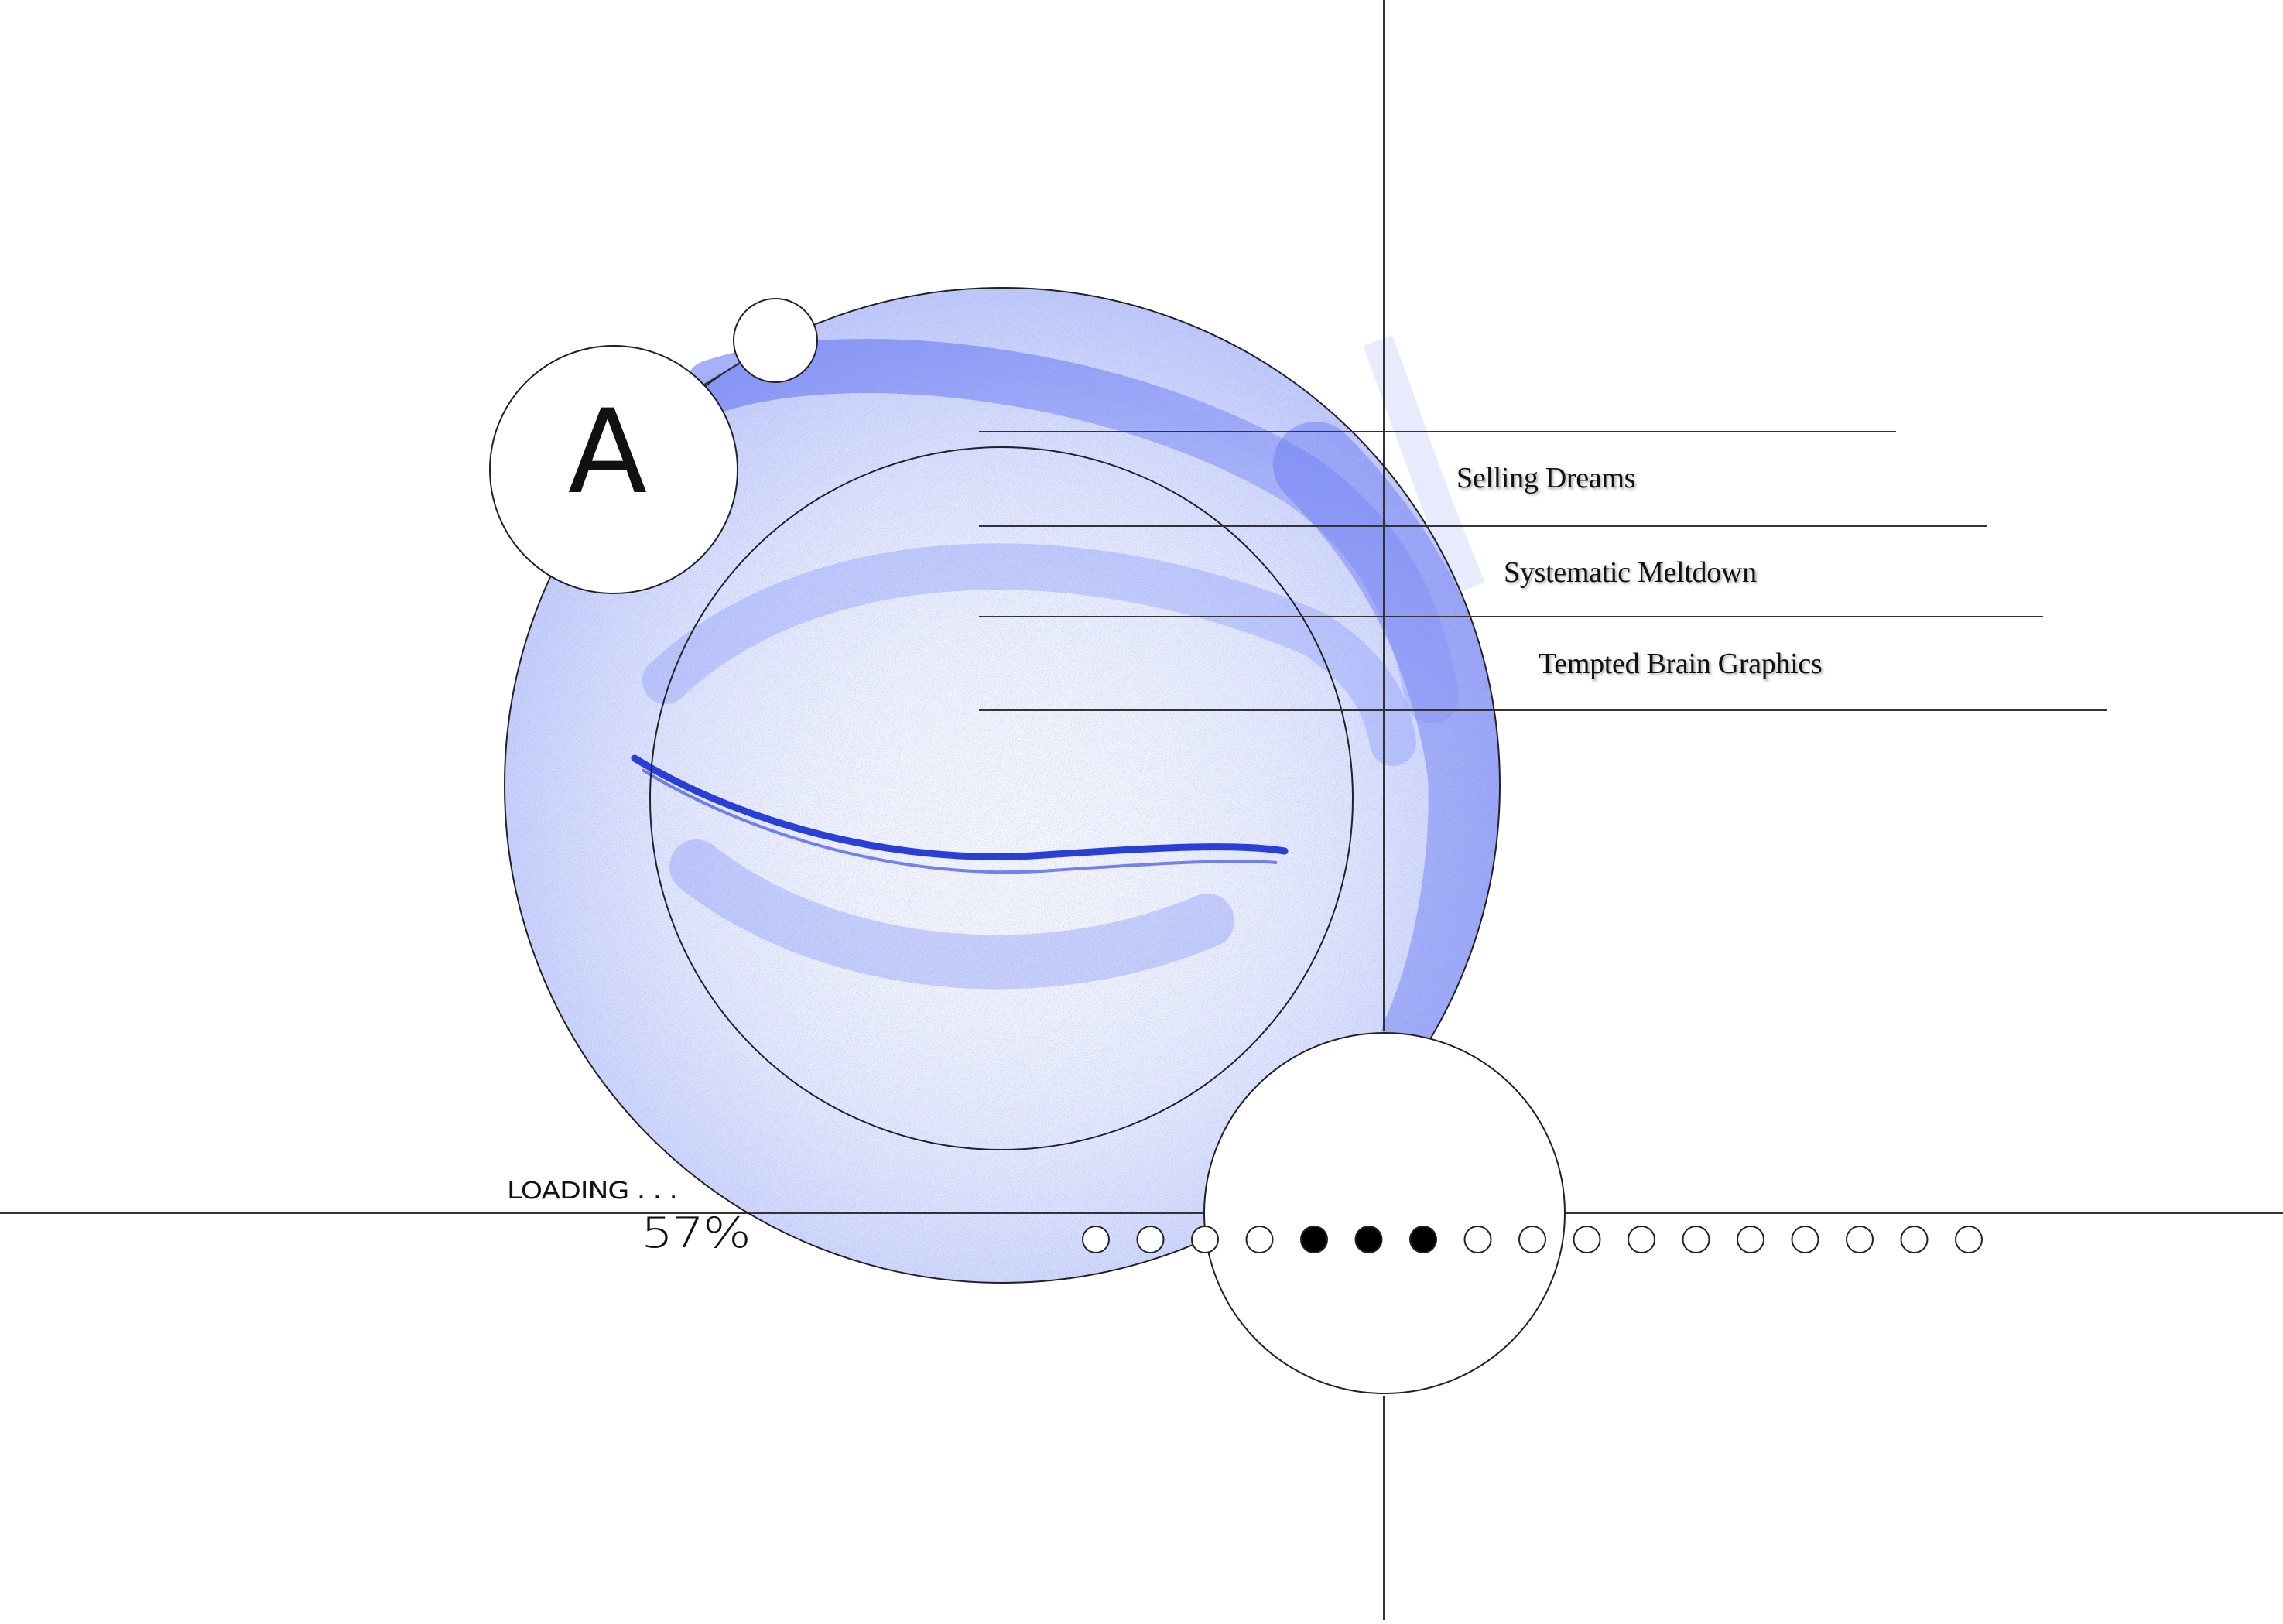 This screenshot has width=2283, height=1624. What do you see at coordinates (1681, 664) in the screenshot?
I see `menu-item-tempted-brain-graphics: Tempted Brain Graphics` at bounding box center [1681, 664].